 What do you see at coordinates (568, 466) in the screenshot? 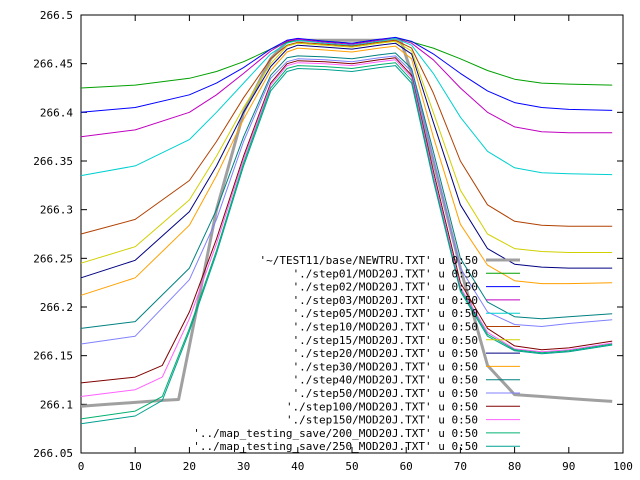
I see `x-tick-label: 90` at bounding box center [568, 466].